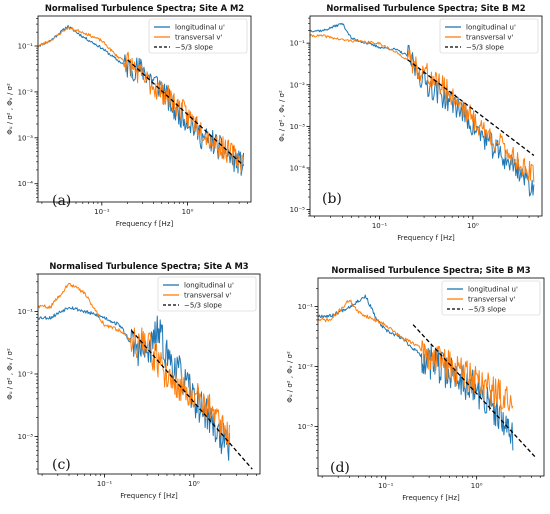  I want to click on panel-letter: (c), so click(61, 465).